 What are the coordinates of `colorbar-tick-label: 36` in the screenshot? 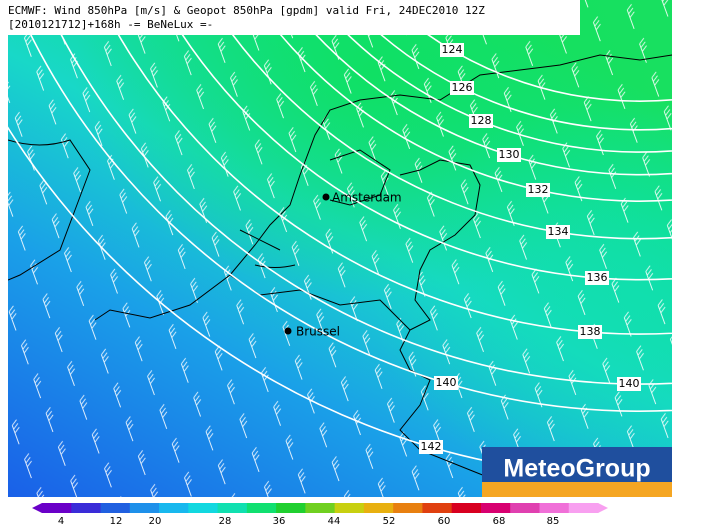 It's located at (279, 521).